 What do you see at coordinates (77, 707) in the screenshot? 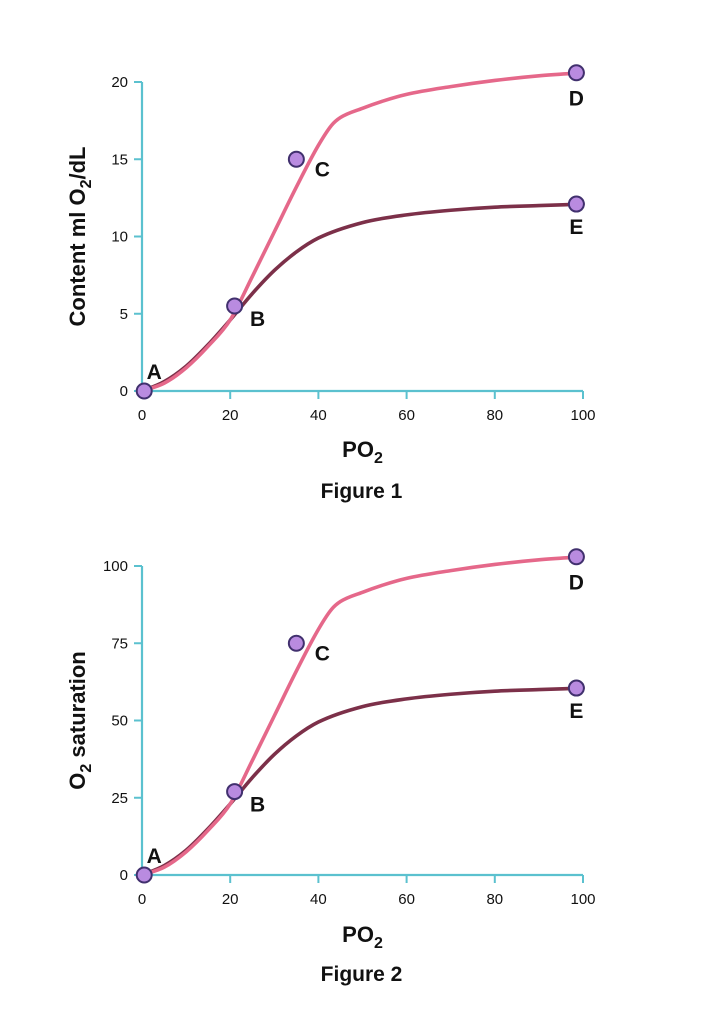
I see `y-axis-title-suffix: saturation` at bounding box center [77, 707].